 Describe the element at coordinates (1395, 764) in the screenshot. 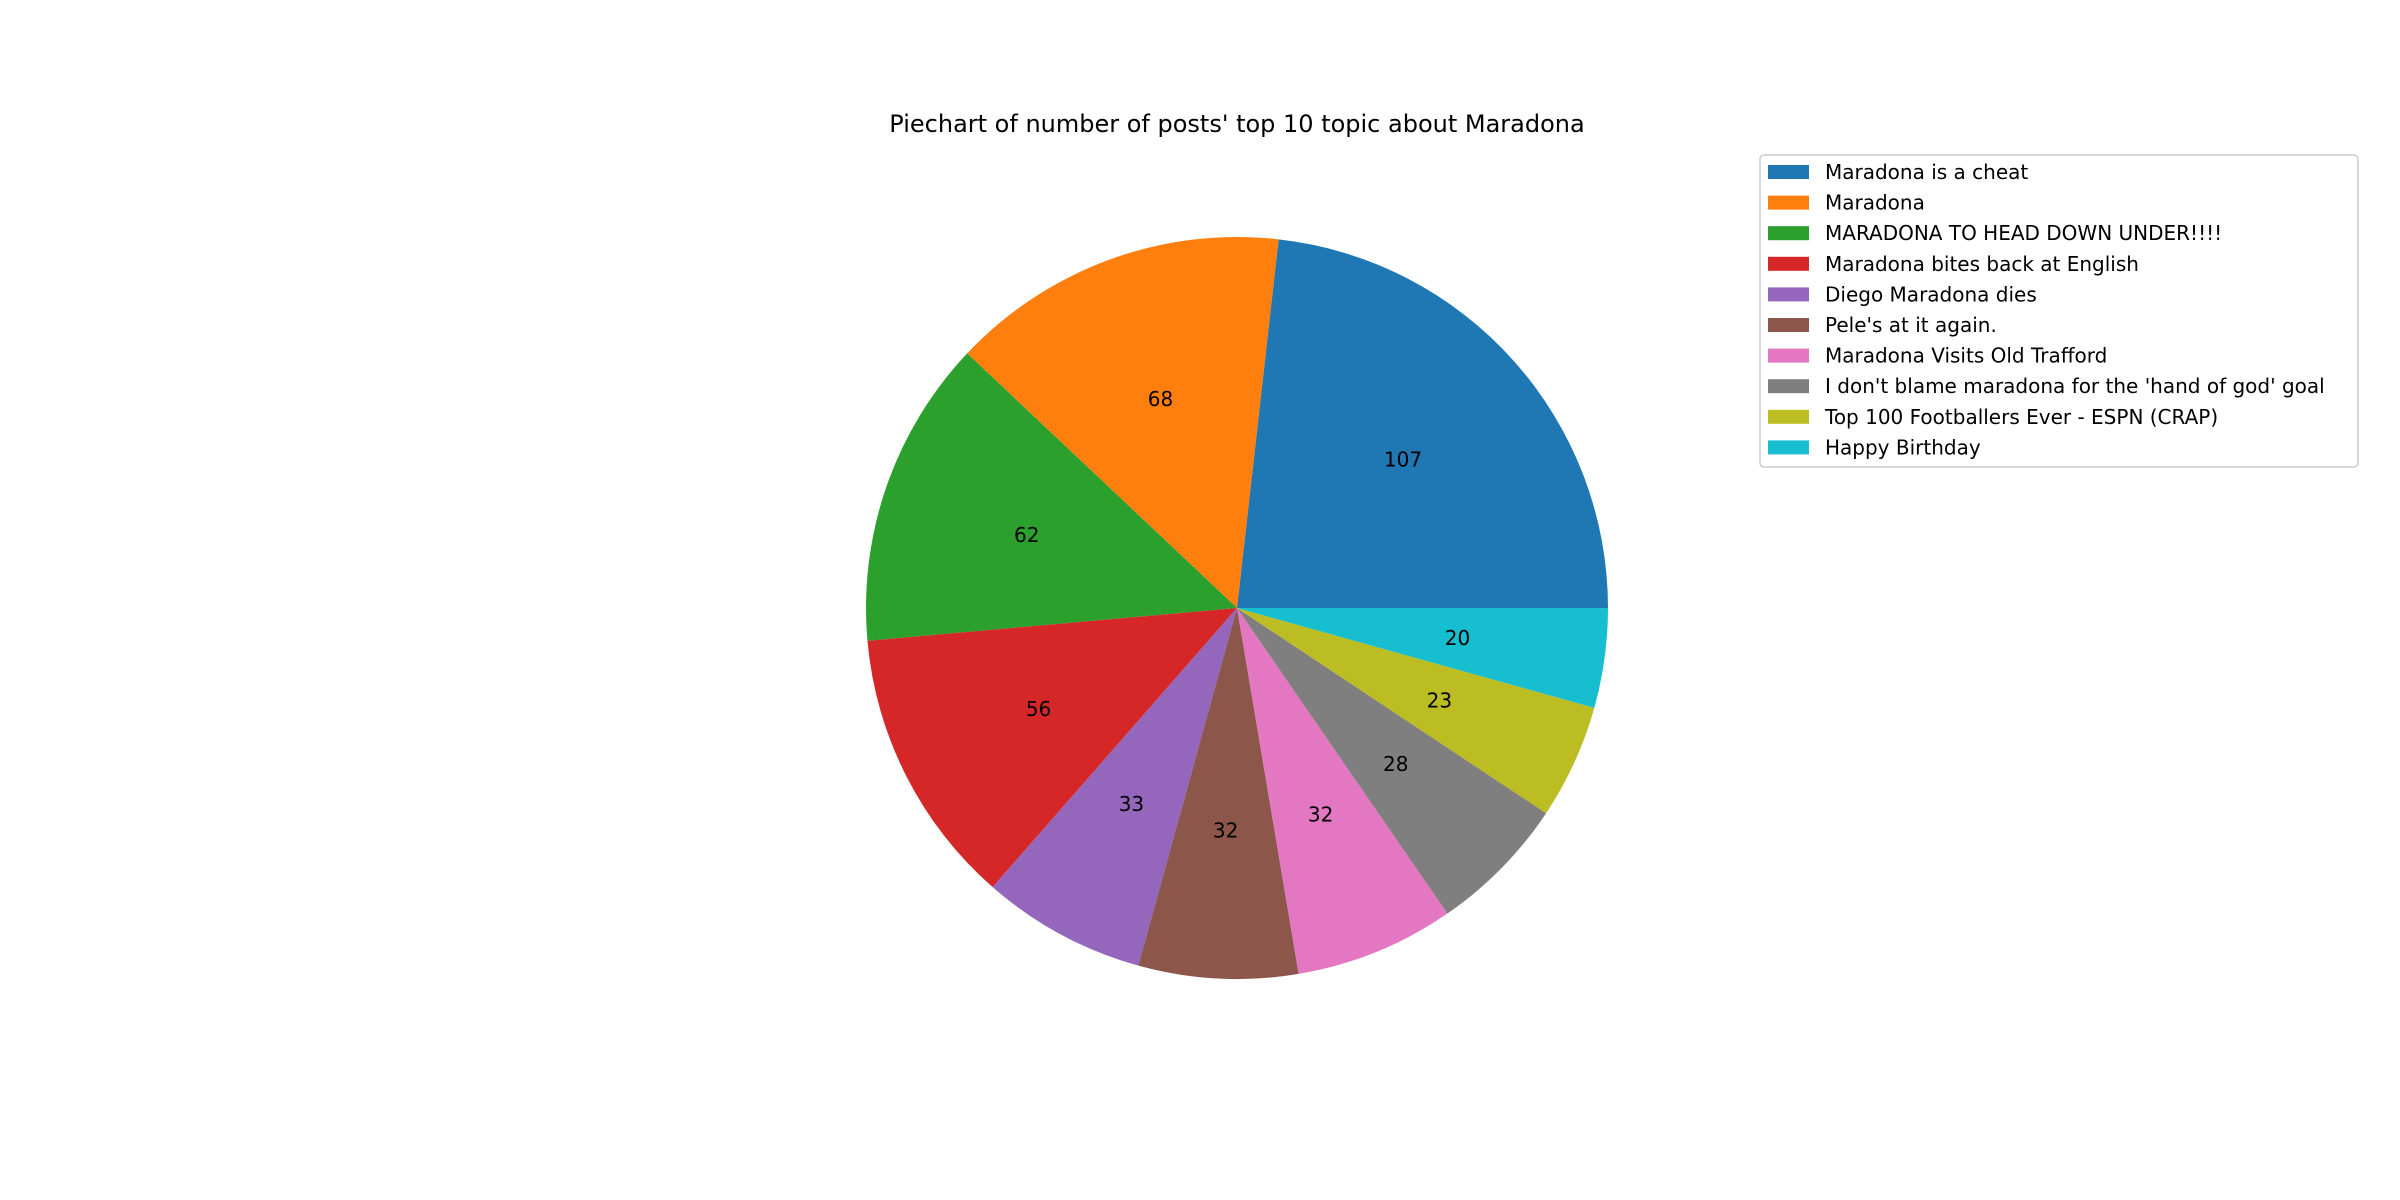

I see `slice-value-label: 28` at that location.